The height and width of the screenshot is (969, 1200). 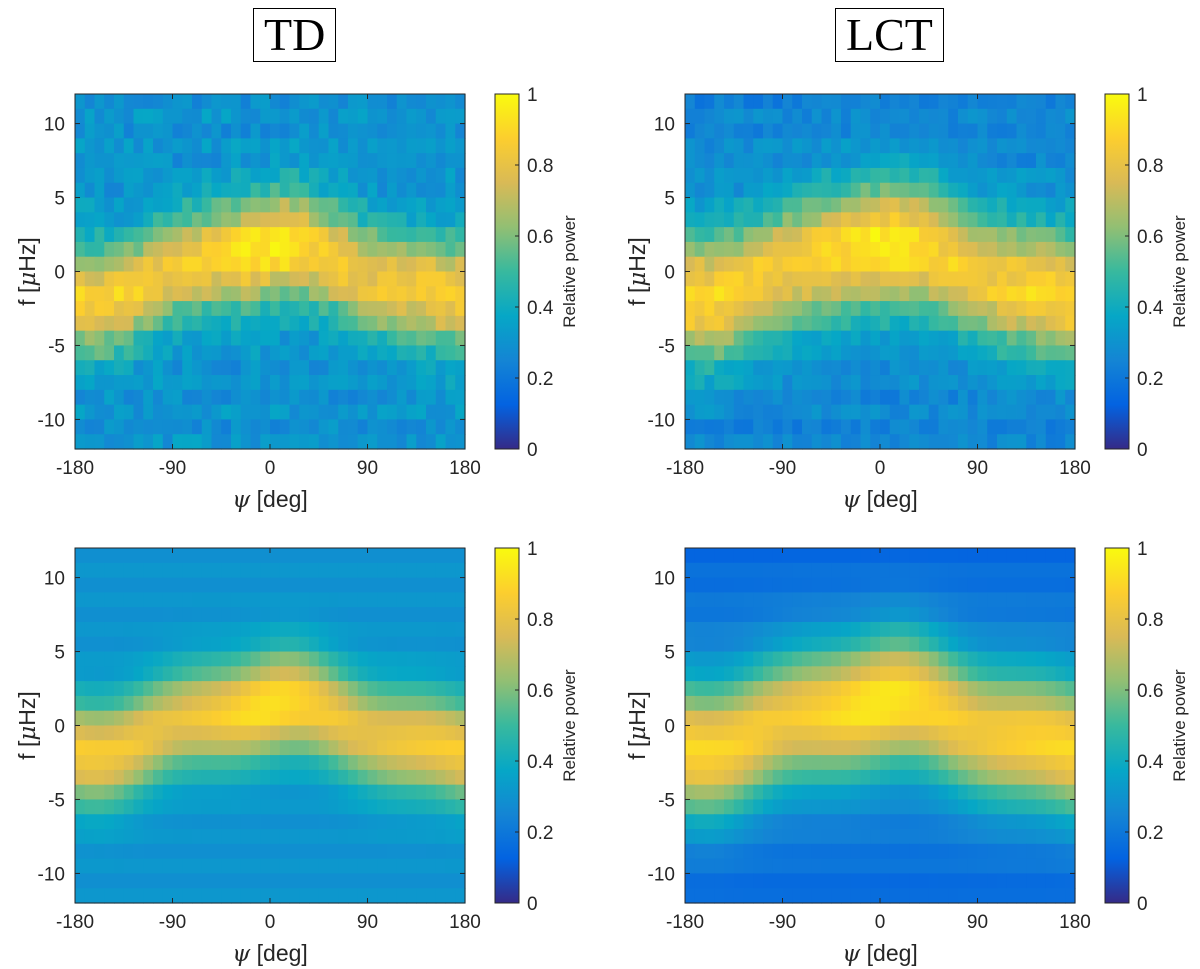 What do you see at coordinates (1150, 237) in the screenshot?
I see `colorbar-tick-label: 0.6` at bounding box center [1150, 237].